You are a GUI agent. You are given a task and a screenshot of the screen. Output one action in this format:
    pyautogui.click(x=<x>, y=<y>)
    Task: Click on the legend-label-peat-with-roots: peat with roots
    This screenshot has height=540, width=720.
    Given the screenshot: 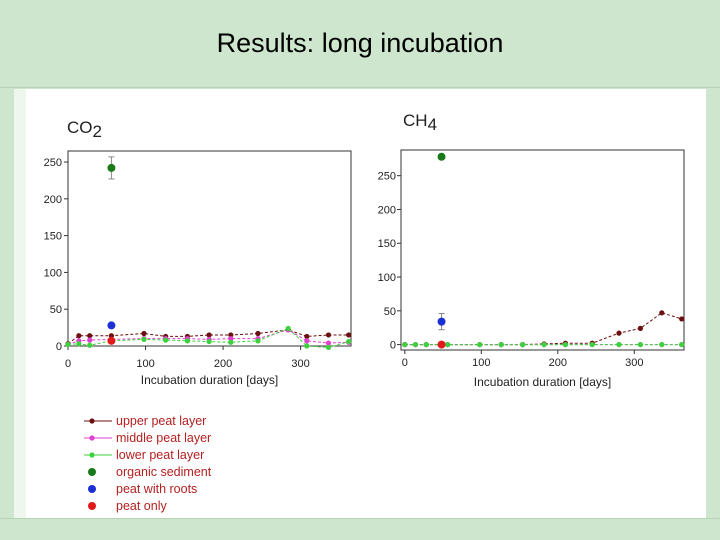 What is the action you would take?
    pyautogui.click(x=156, y=489)
    